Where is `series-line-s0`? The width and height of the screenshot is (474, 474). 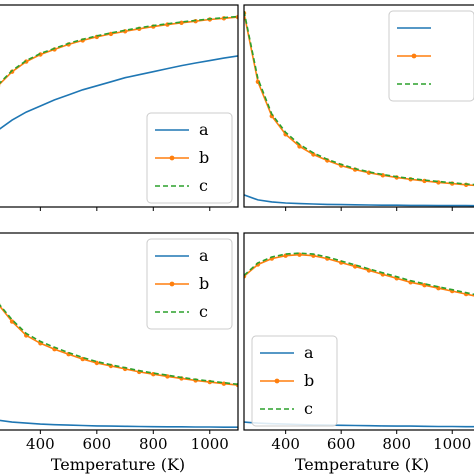
series-line-s0 is located at coordinates (359, 200).